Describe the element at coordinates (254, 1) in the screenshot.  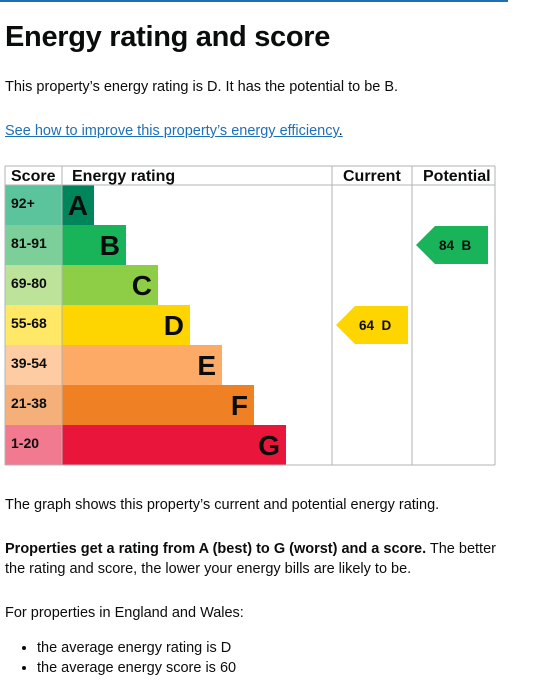
I see `top-rule` at that location.